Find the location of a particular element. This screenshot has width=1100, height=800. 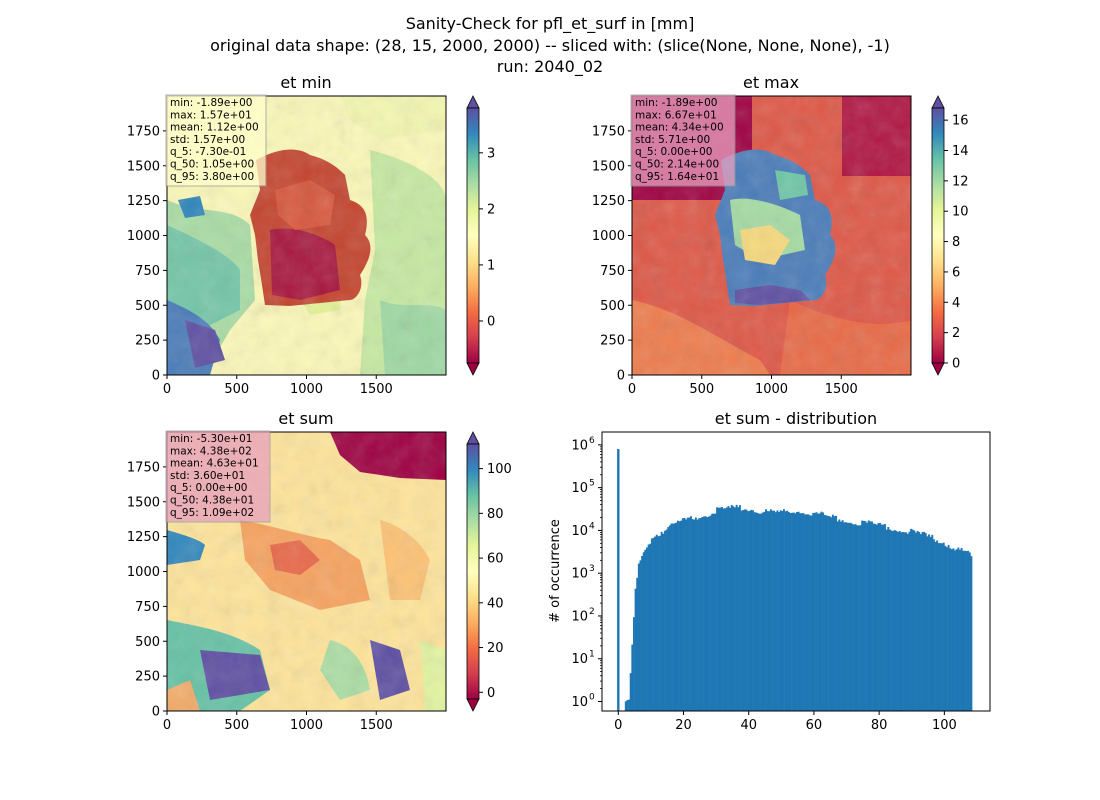

colorbar-tick-label: 2 is located at coordinates (491, 209).